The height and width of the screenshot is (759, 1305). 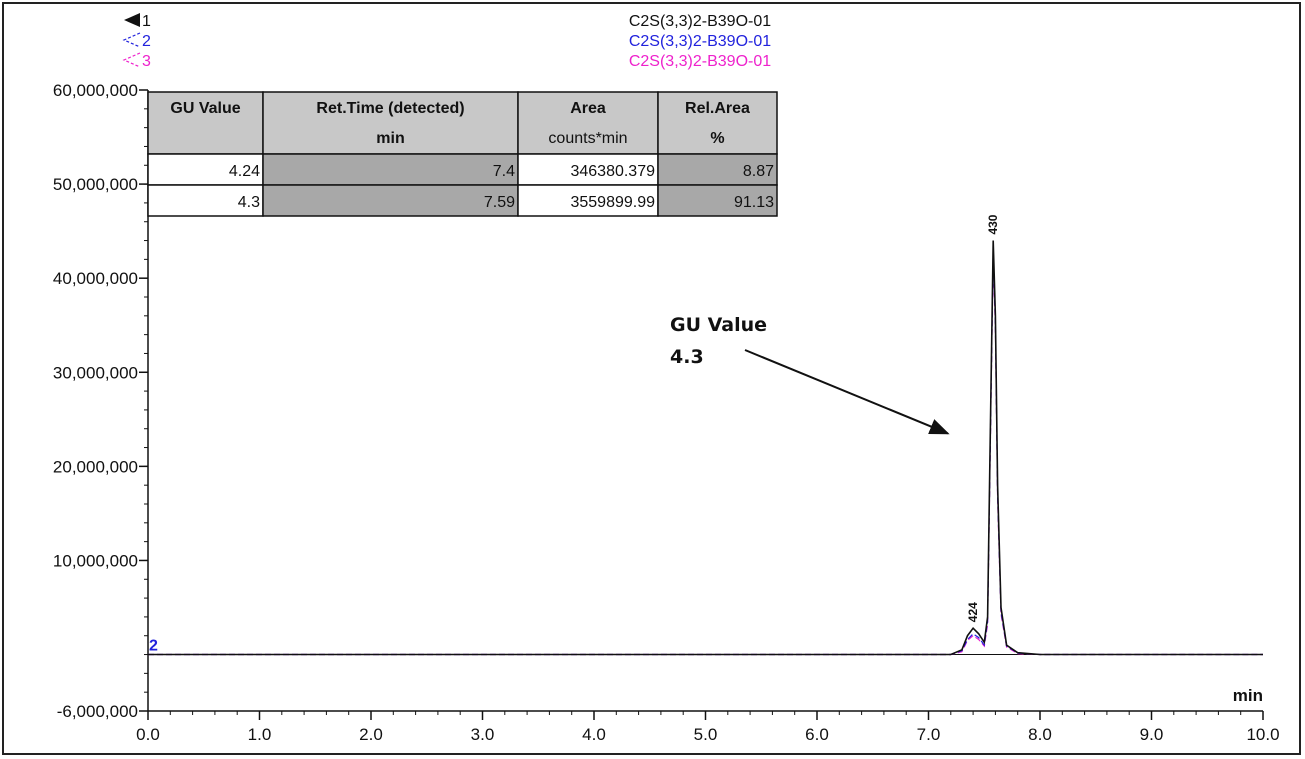 I want to click on legend-number: 1, so click(x=146, y=21).